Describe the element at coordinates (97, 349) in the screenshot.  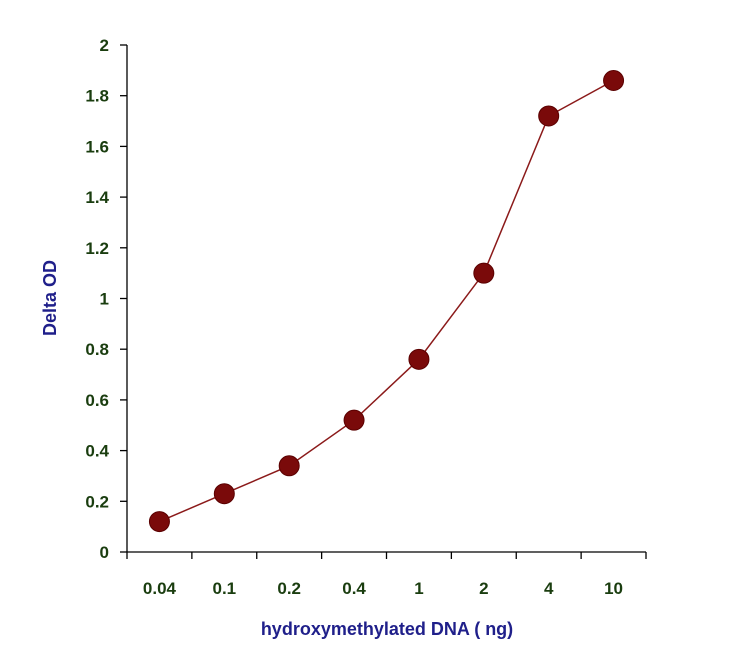
I see `y-tick-label: 0.8` at that location.